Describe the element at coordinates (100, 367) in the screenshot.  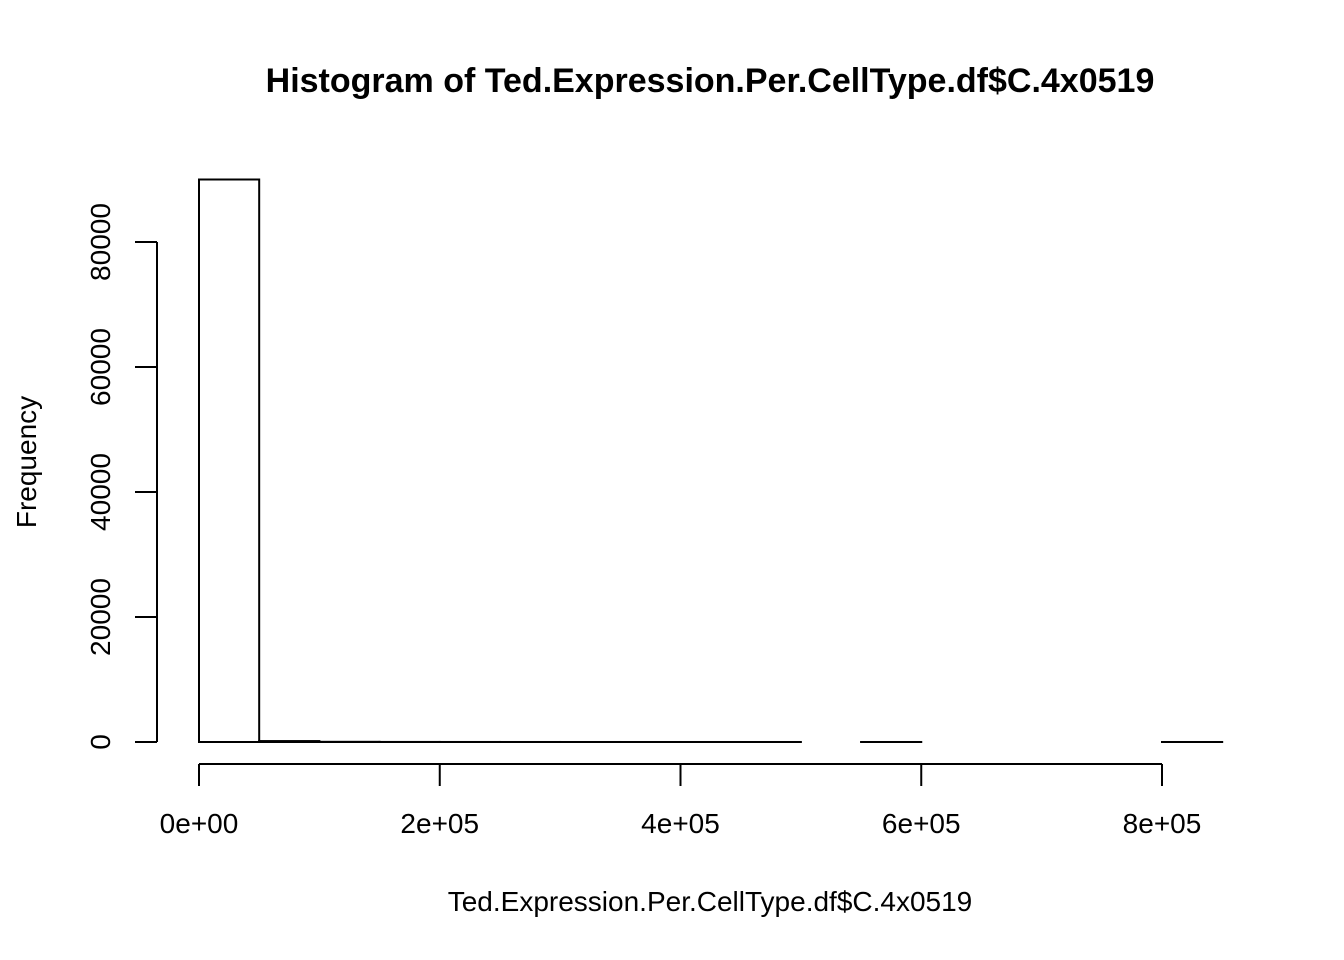
I see `y-tick-label: 60000` at that location.